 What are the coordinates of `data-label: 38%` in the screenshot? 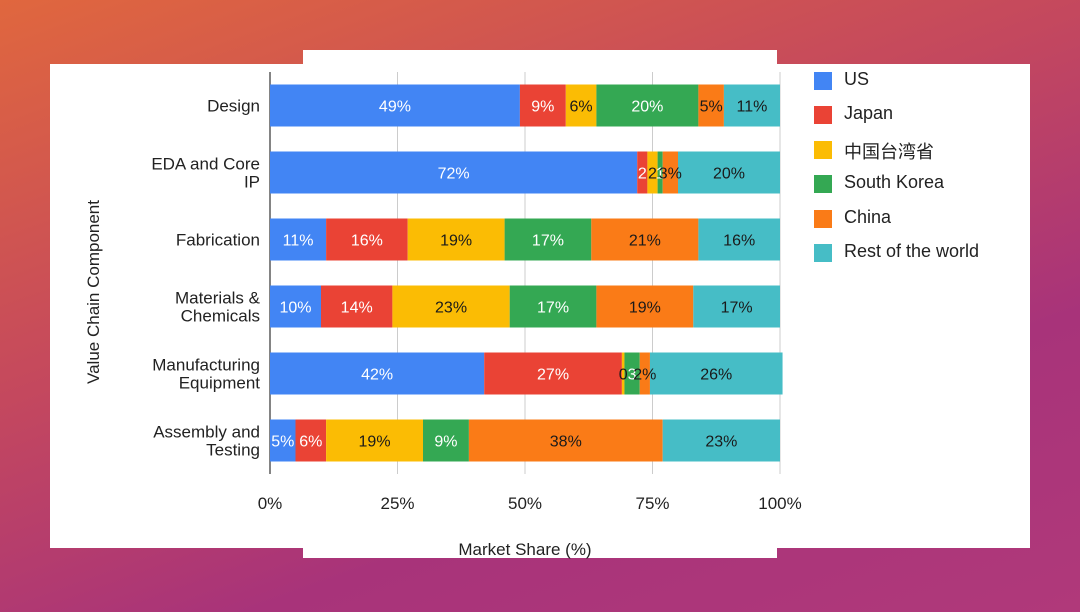 It's located at (566, 442).